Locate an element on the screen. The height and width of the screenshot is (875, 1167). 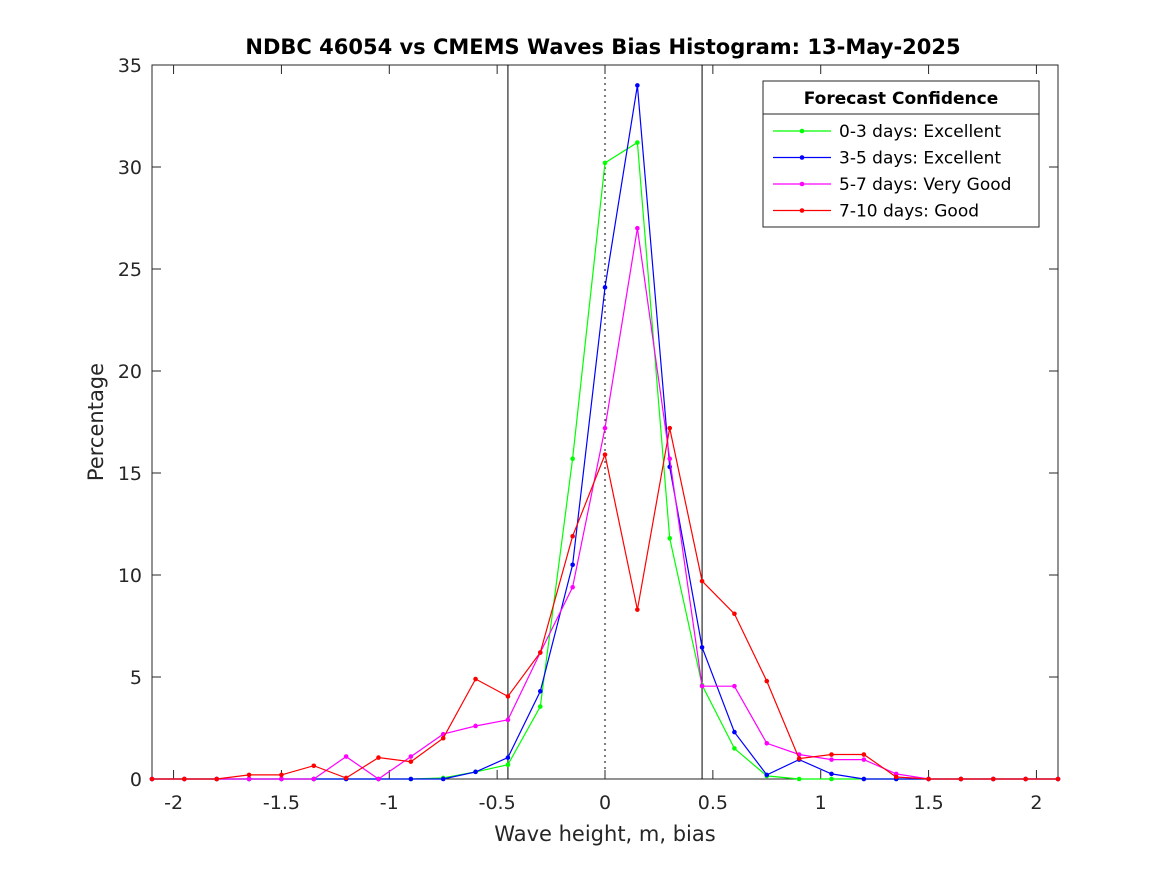
y-tick-label: 25 is located at coordinates (130, 270).